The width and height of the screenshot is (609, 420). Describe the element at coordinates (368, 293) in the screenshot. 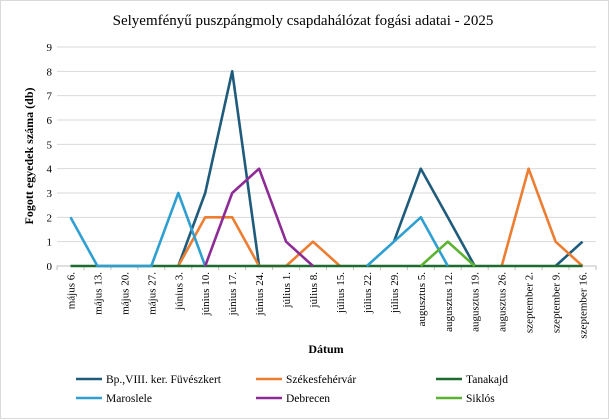

I see `x-tick-label: július 22.` at that location.